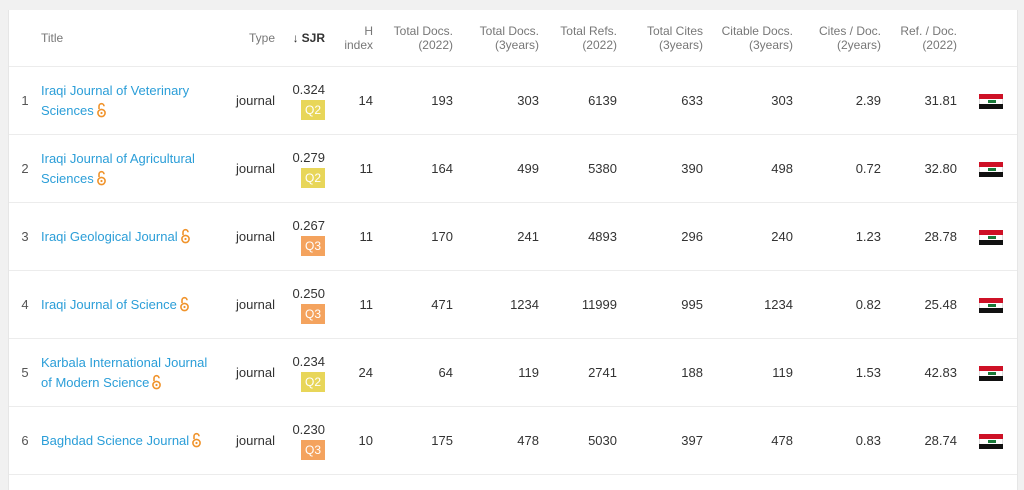 Image resolution: width=1024 pixels, height=490 pixels. Describe the element at coordinates (756, 168) in the screenshot. I see `citable-docs-cell: 498` at that location.